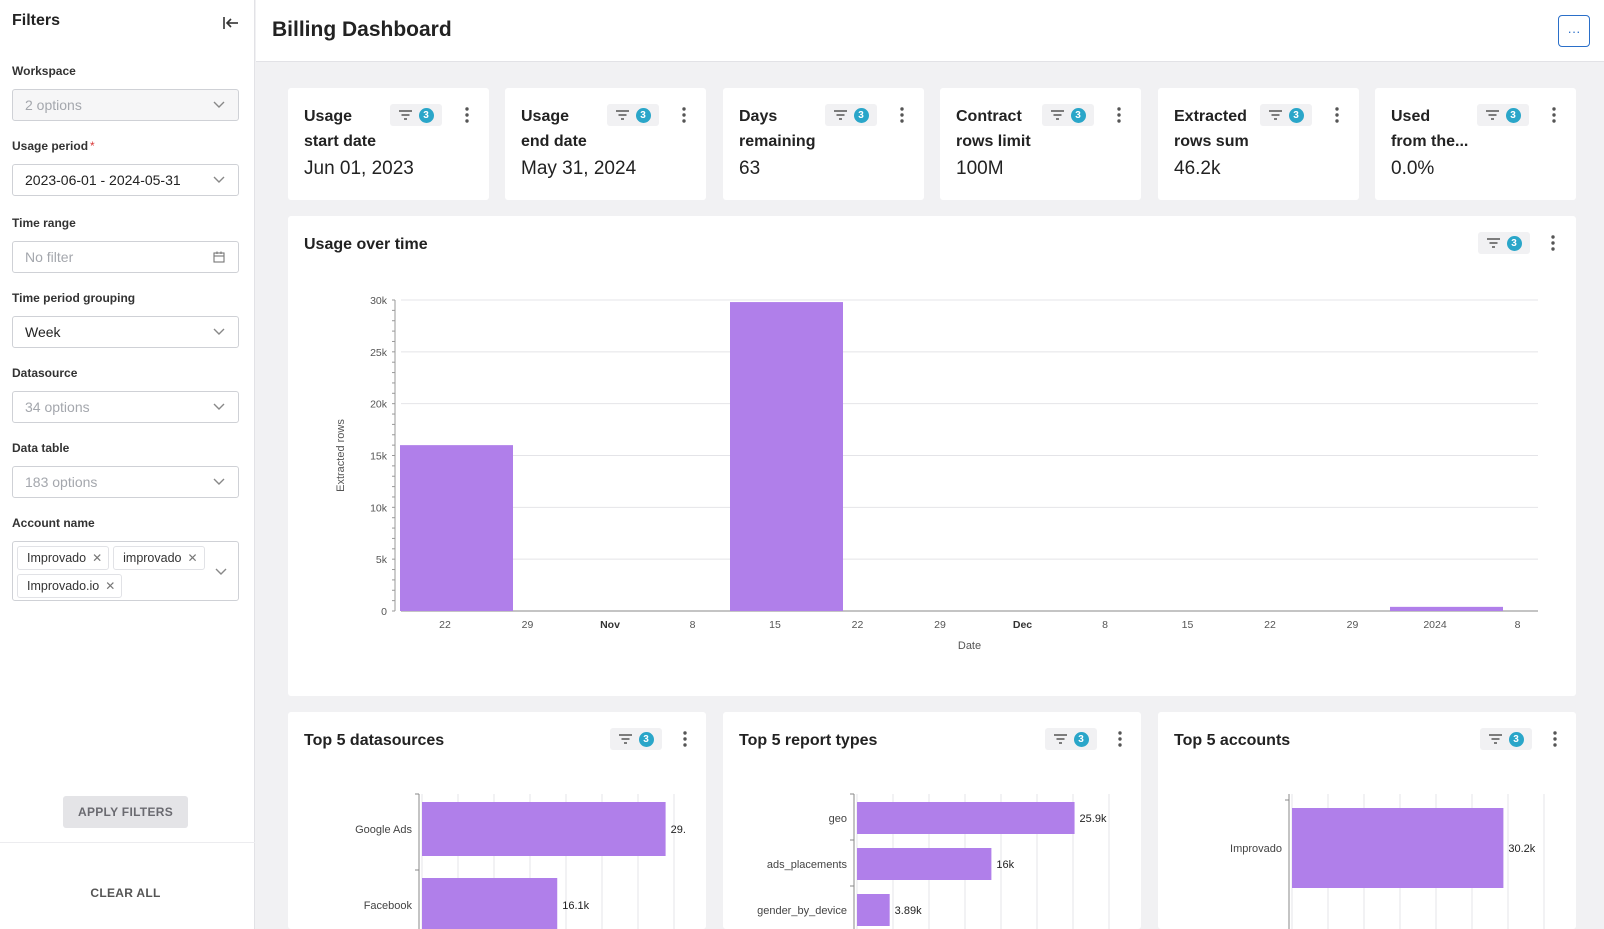  Describe the element at coordinates (159, 558) in the screenshot. I see `account-chip: improvado ✕` at that location.